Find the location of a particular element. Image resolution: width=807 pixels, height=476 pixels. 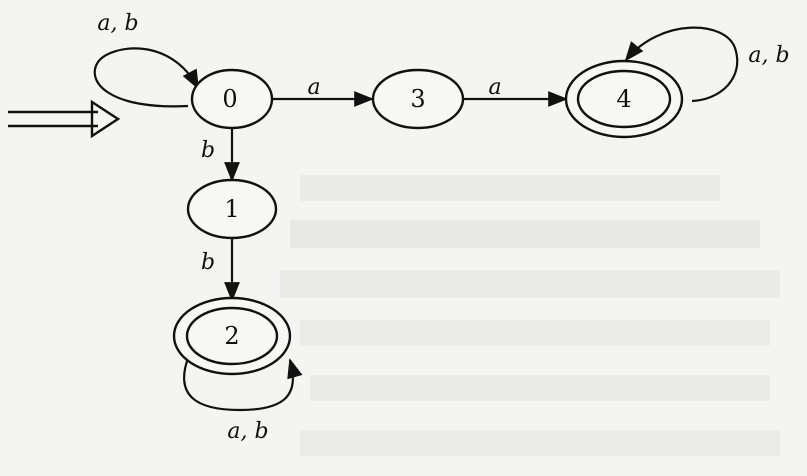

label-edge-0-0: a, b is located at coordinates (117, 23).